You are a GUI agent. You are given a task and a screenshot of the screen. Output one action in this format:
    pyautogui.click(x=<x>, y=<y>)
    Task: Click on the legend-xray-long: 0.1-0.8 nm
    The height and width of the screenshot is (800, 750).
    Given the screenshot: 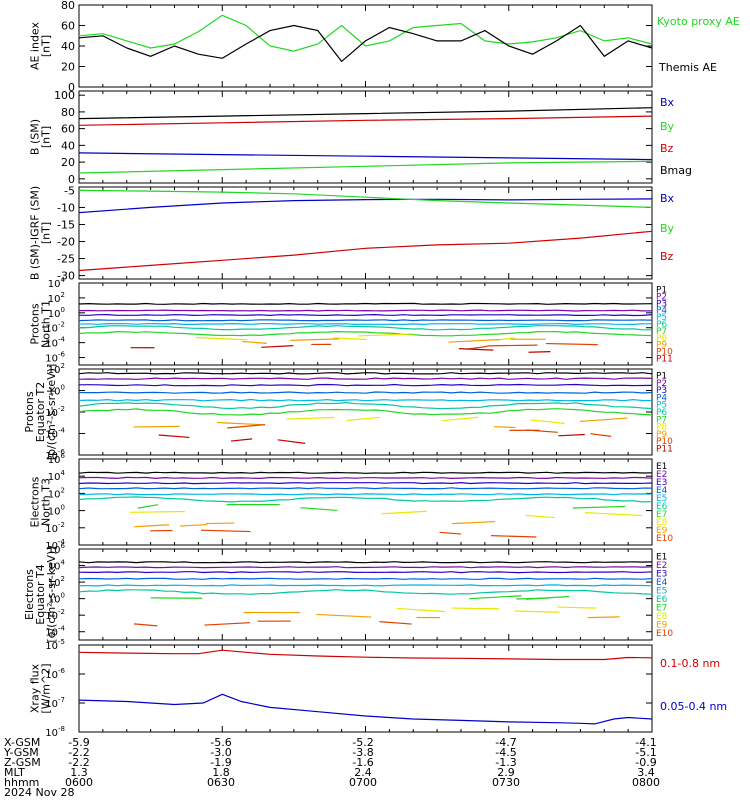 What is the action you would take?
    pyautogui.click(x=690, y=663)
    